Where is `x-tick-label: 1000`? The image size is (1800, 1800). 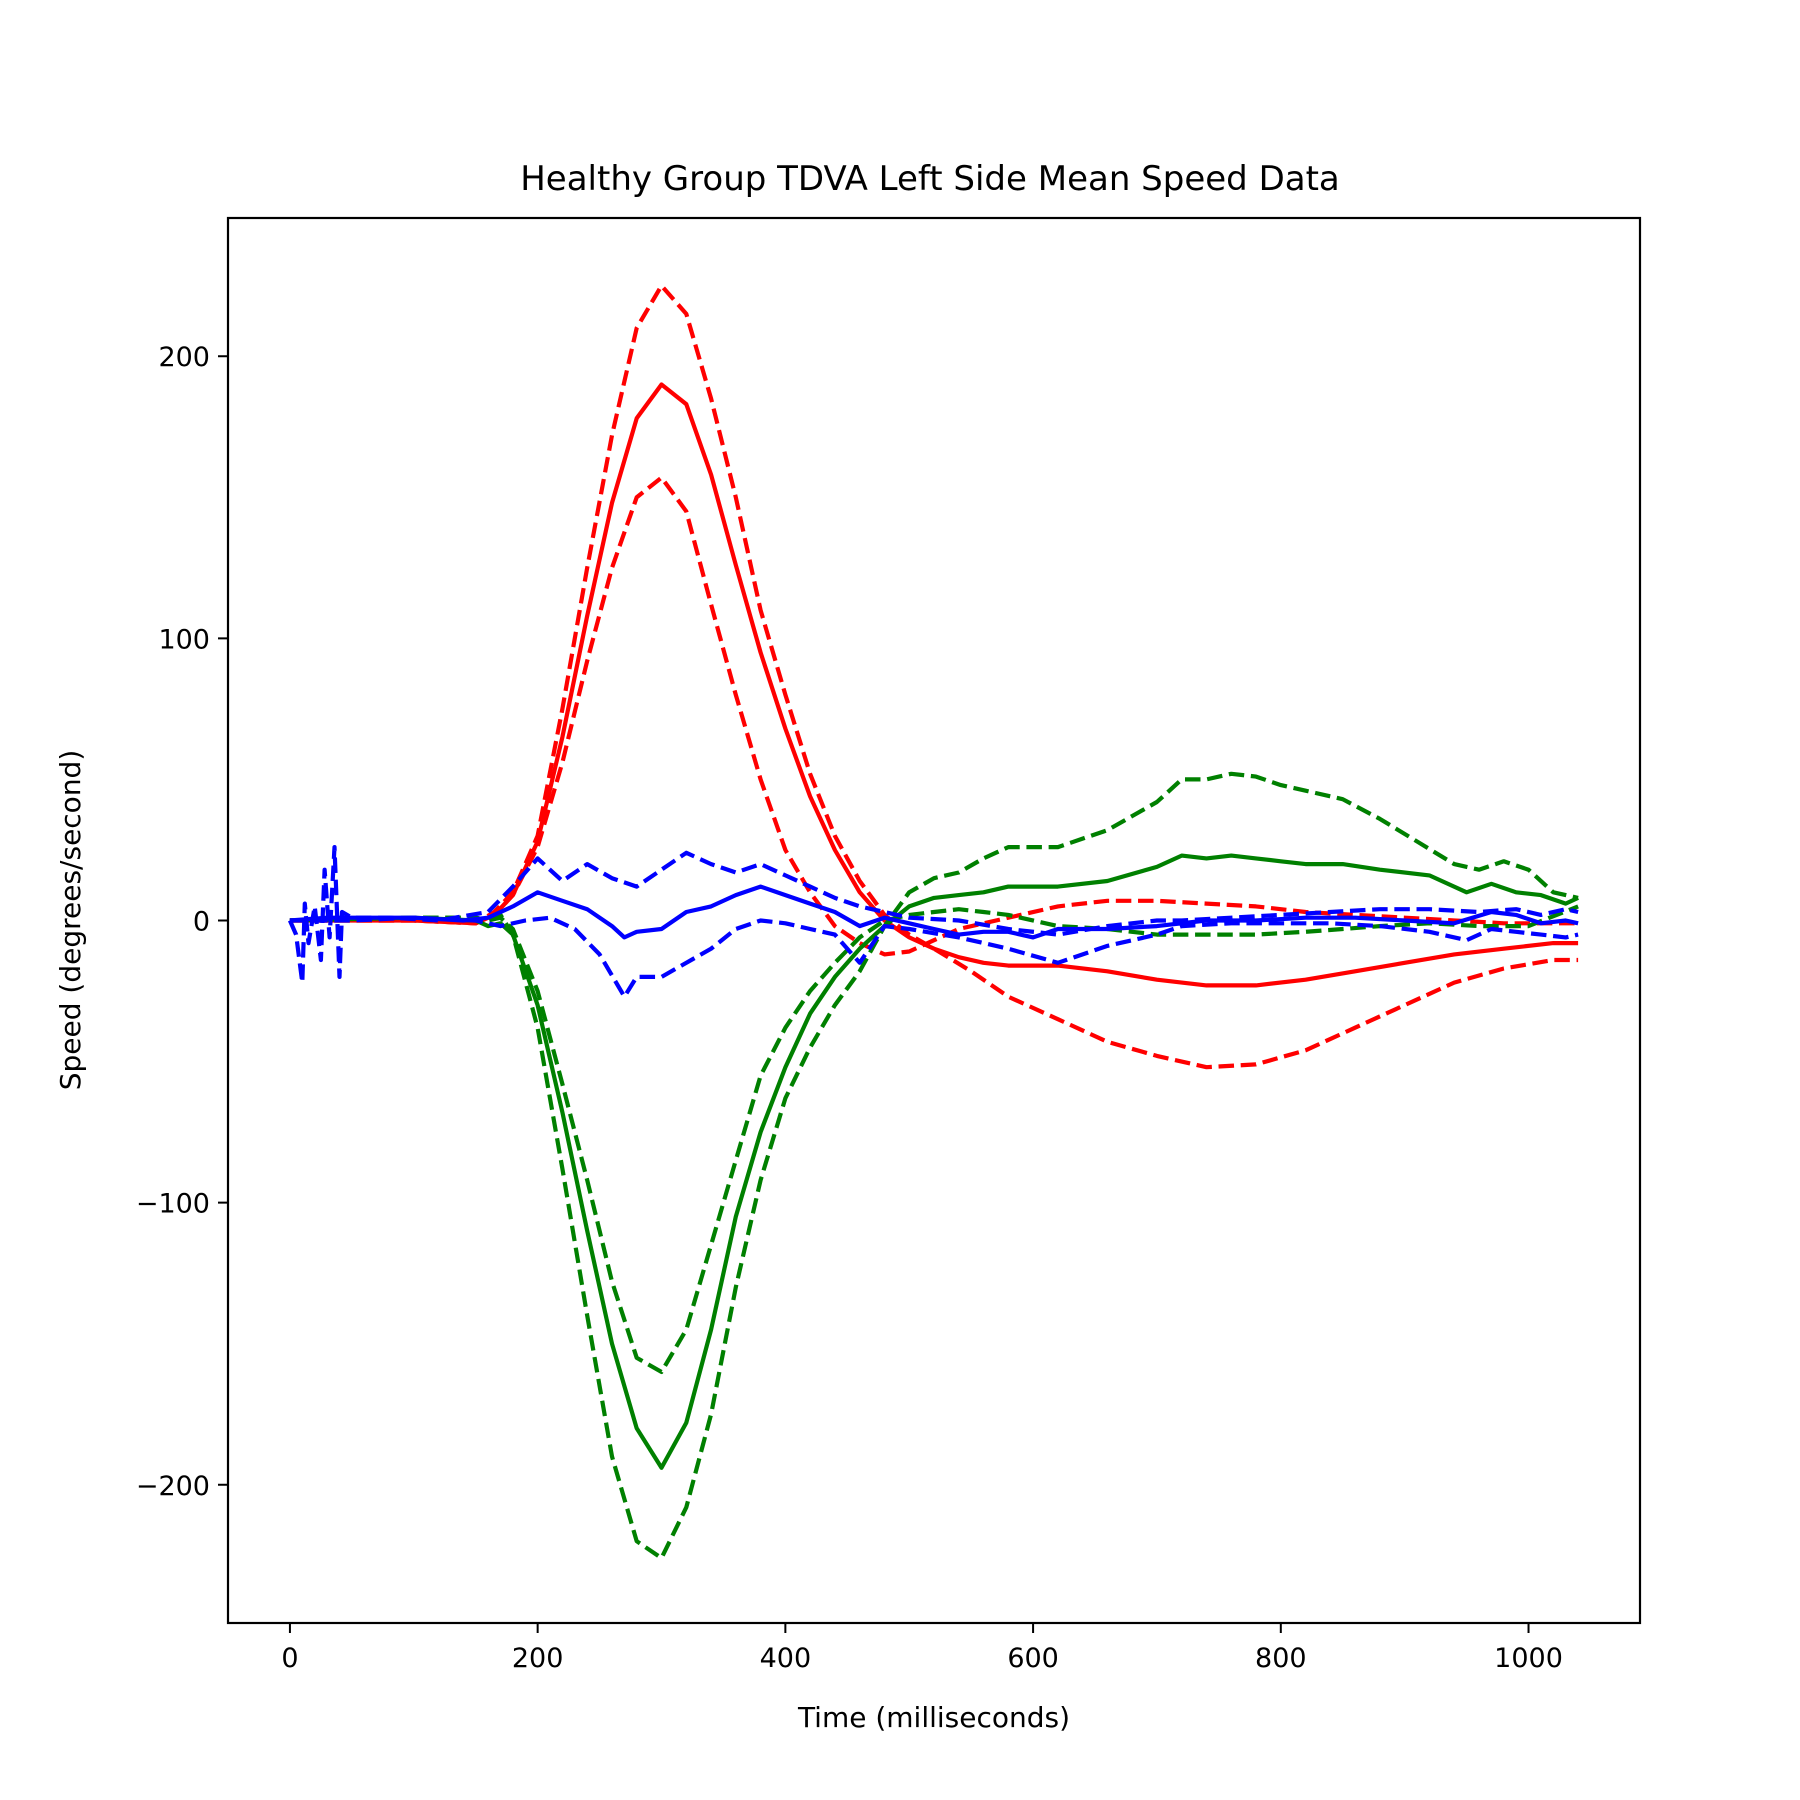
x-tick-label: 1000 is located at coordinates (1528, 1658).